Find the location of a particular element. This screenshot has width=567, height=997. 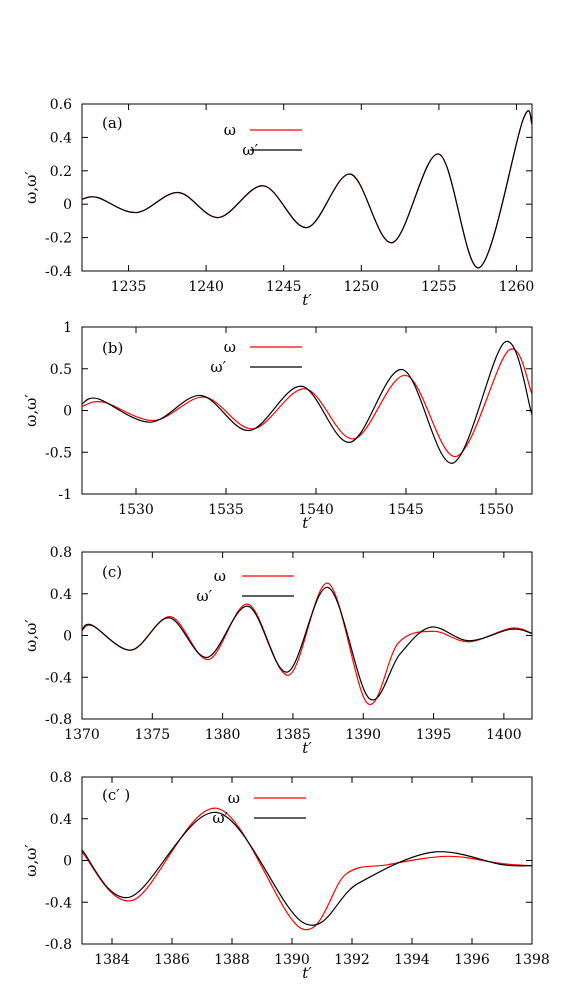

y-tick-label: 0.5 is located at coordinates (61, 370).